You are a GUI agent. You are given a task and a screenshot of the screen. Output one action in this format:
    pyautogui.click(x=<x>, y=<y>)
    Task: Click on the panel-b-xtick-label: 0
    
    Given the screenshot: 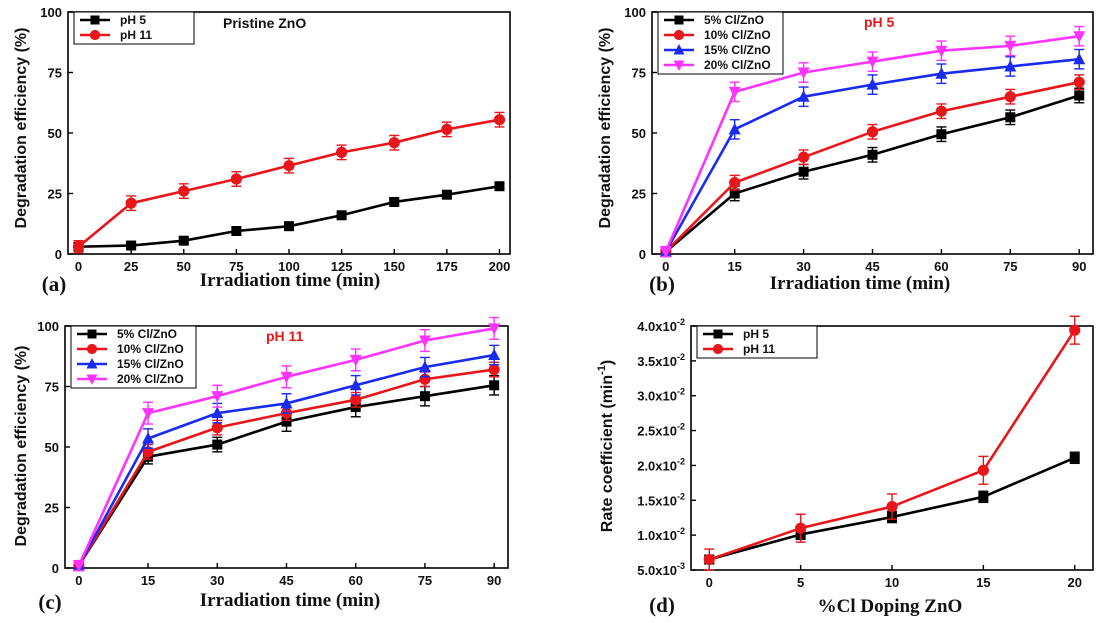 What is the action you would take?
    pyautogui.click(x=665, y=266)
    